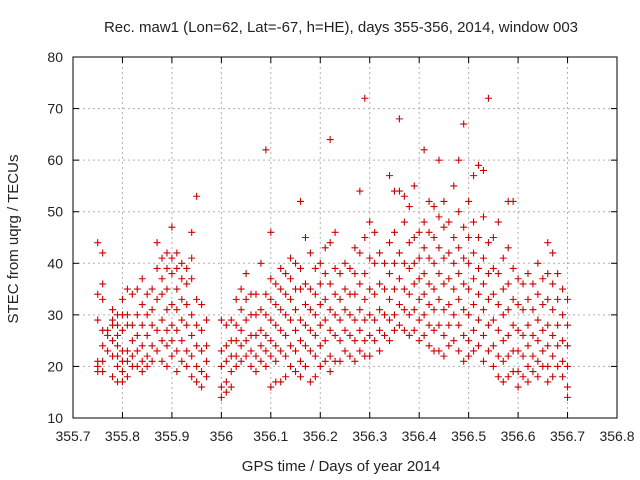  Describe the element at coordinates (55, 366) in the screenshot. I see `y-tick-label: 20` at that location.